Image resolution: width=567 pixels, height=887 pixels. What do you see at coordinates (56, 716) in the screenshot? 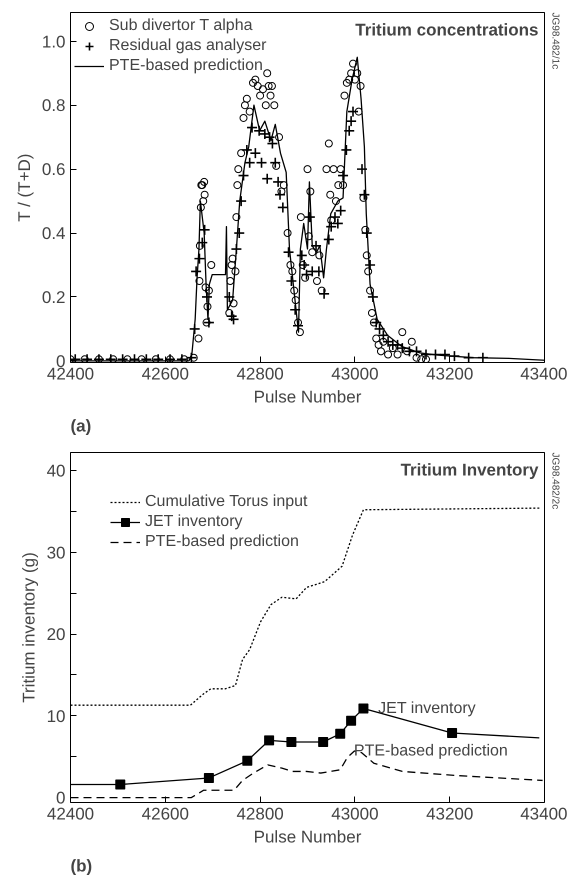
I see `y-tick-label: 10` at bounding box center [56, 716].